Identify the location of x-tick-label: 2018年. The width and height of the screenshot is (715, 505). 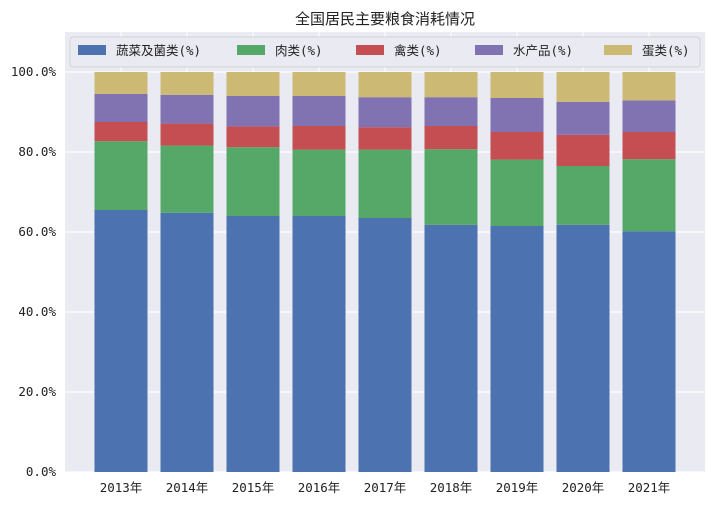
(451, 487).